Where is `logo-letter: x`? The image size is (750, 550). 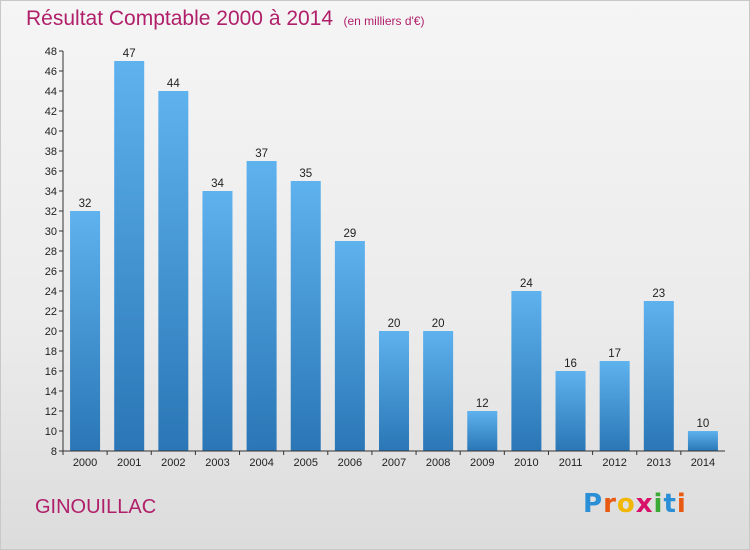 logo-letter: x is located at coordinates (644, 504).